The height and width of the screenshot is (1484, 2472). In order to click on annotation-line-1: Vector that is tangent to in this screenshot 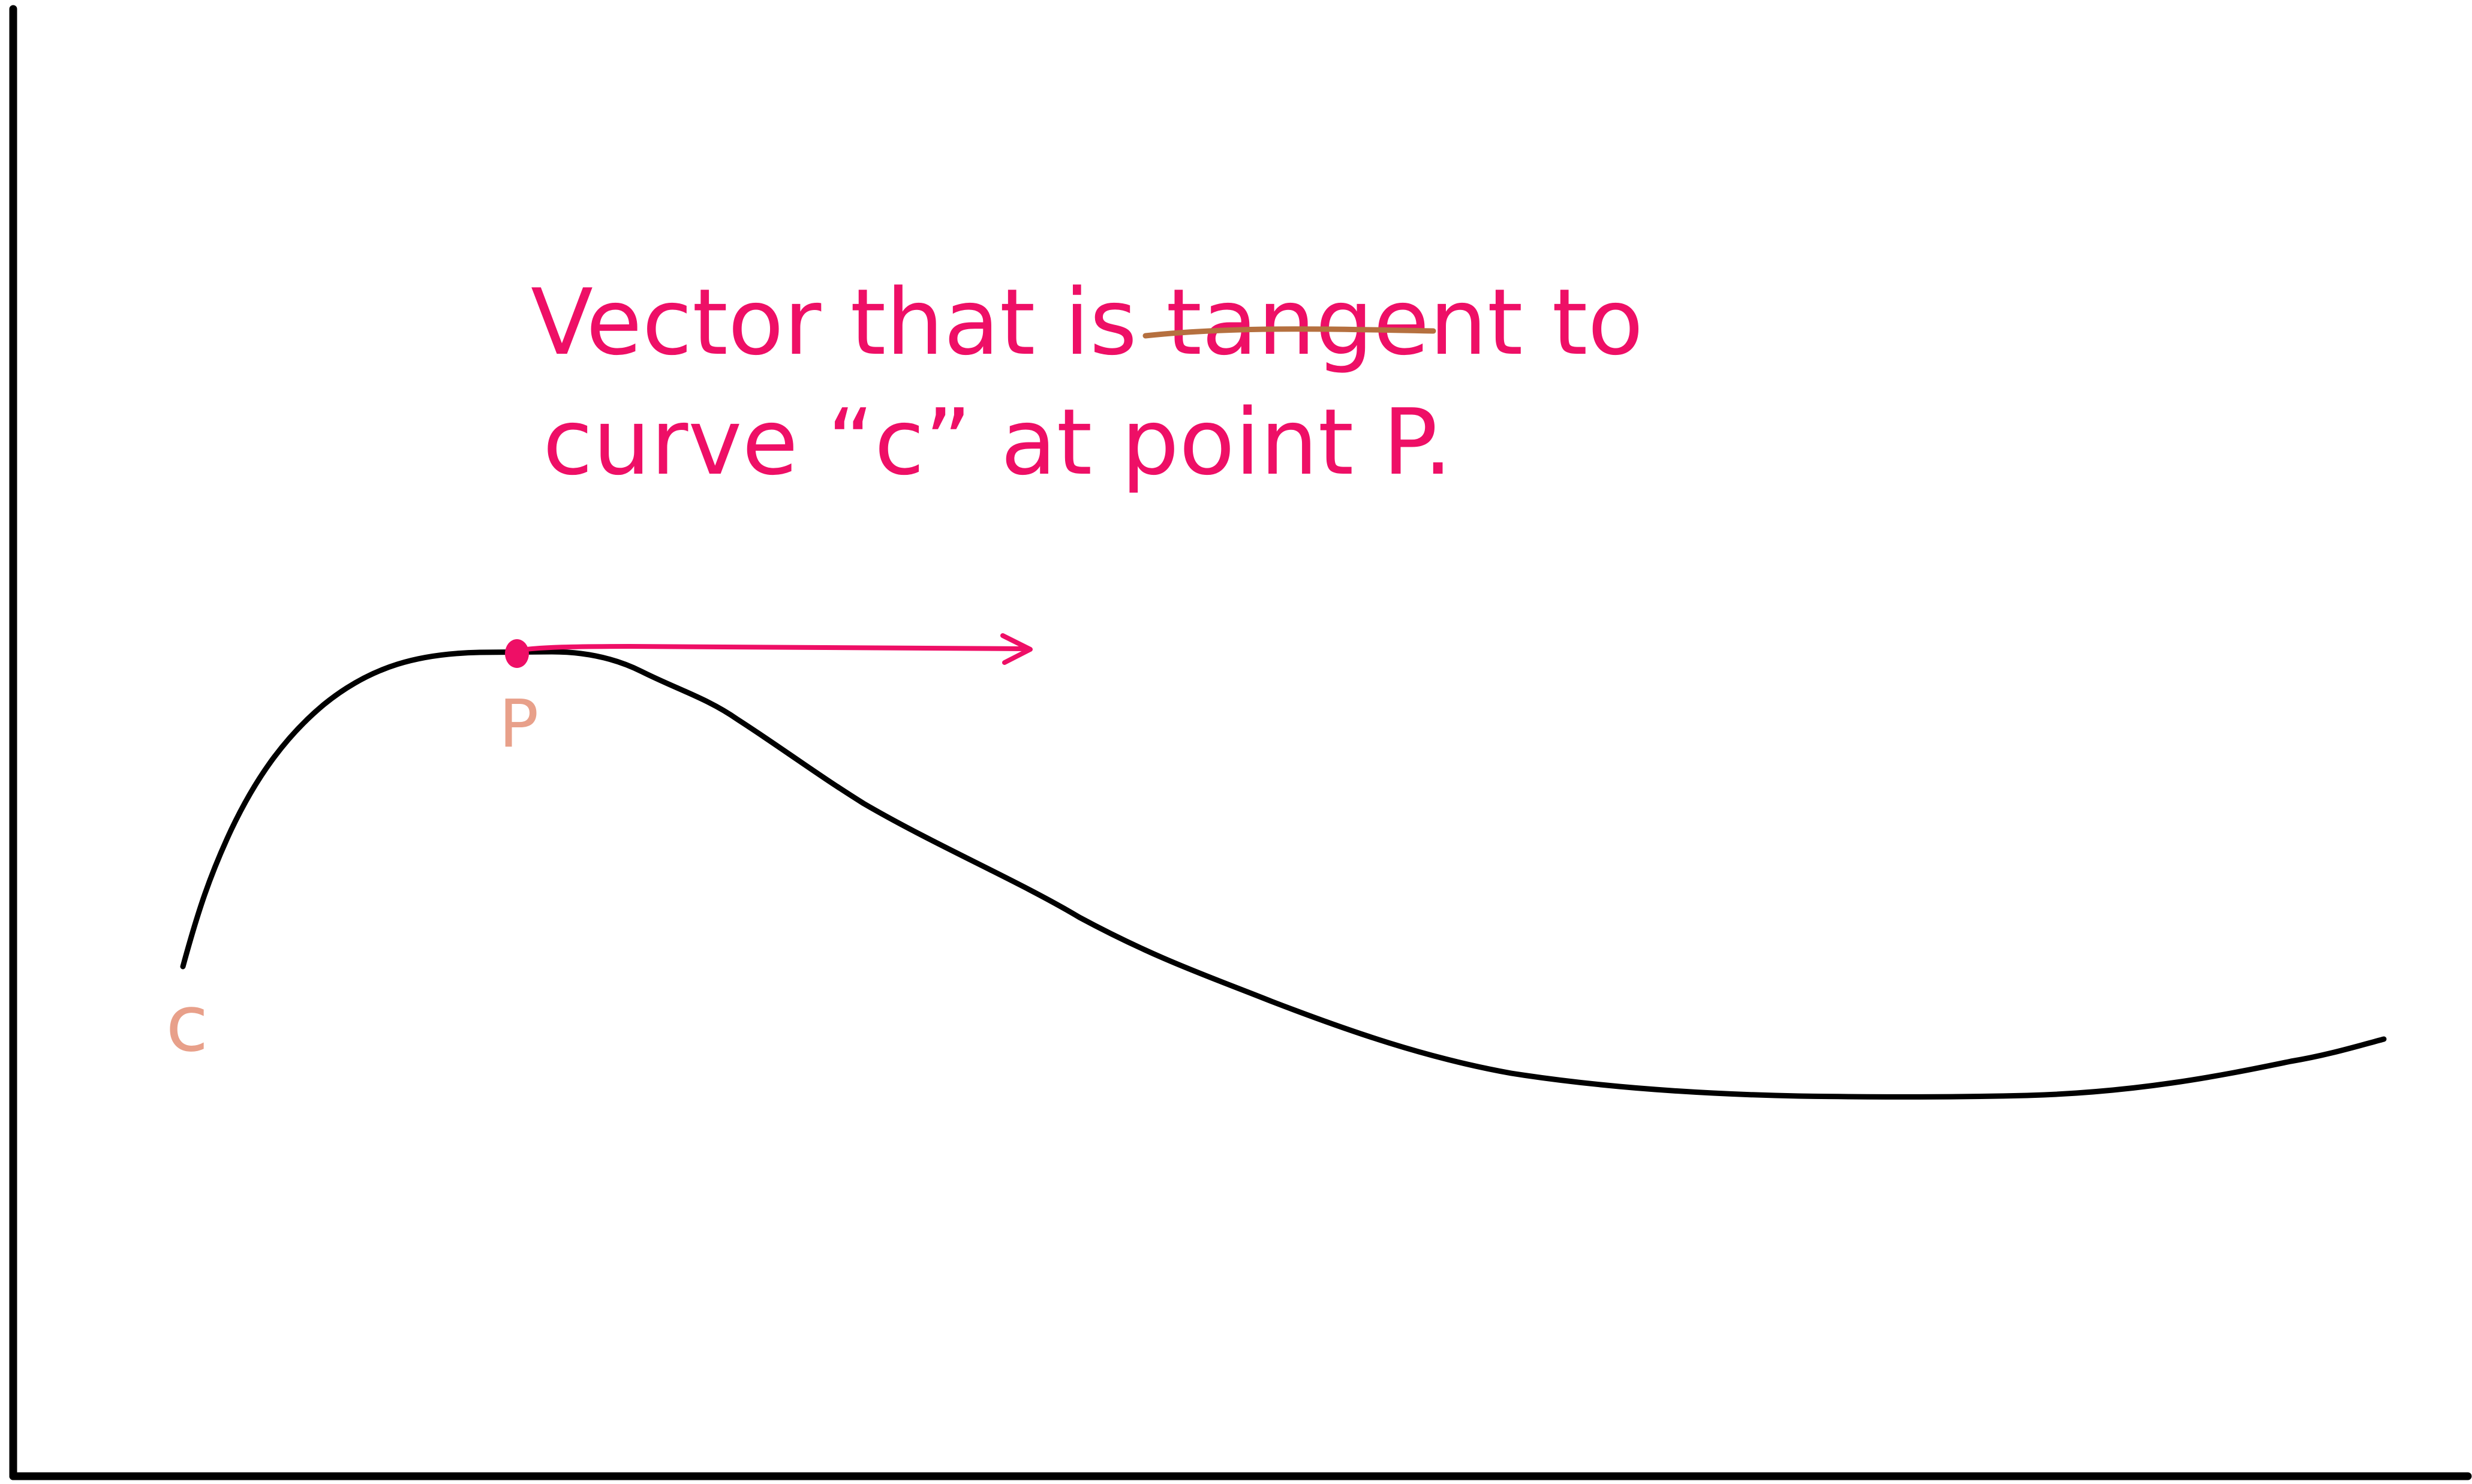, I will do `click(1087, 322)`.